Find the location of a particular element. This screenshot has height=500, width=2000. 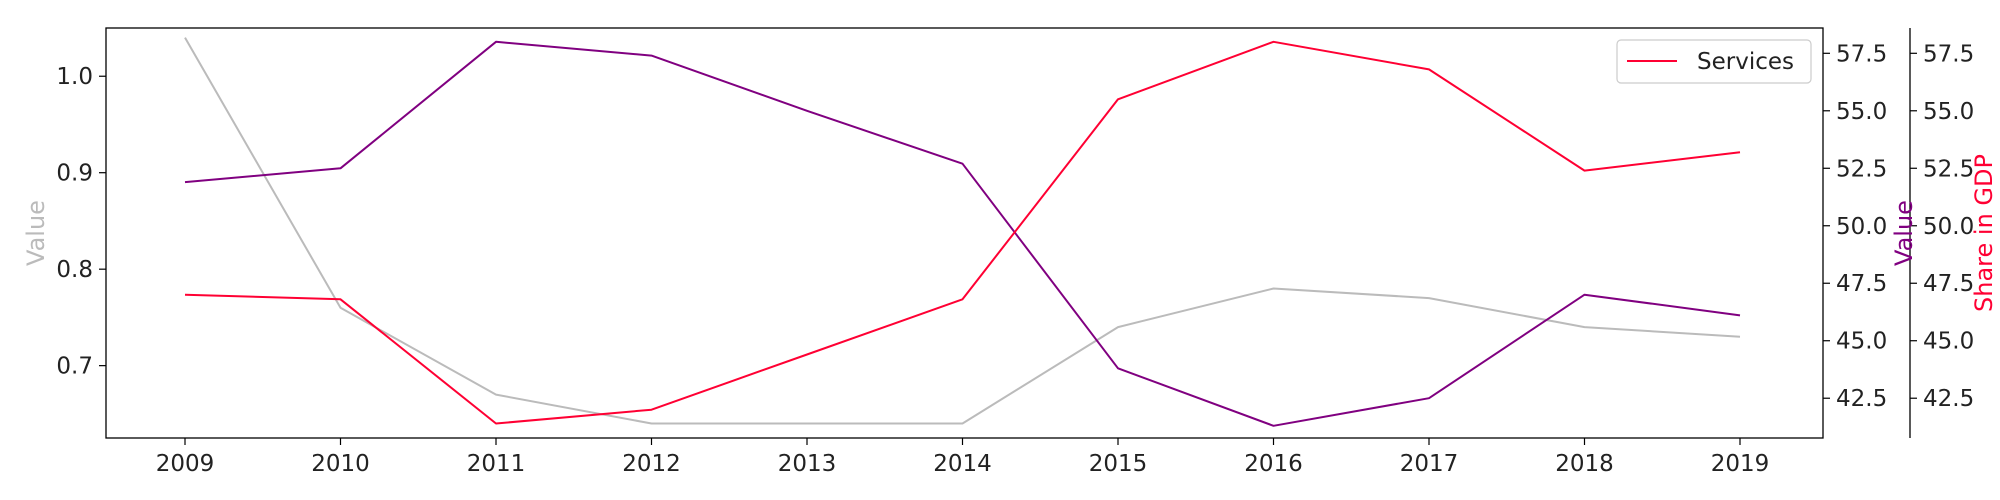

right2-tick-label: 45.0 is located at coordinates (1948, 342).